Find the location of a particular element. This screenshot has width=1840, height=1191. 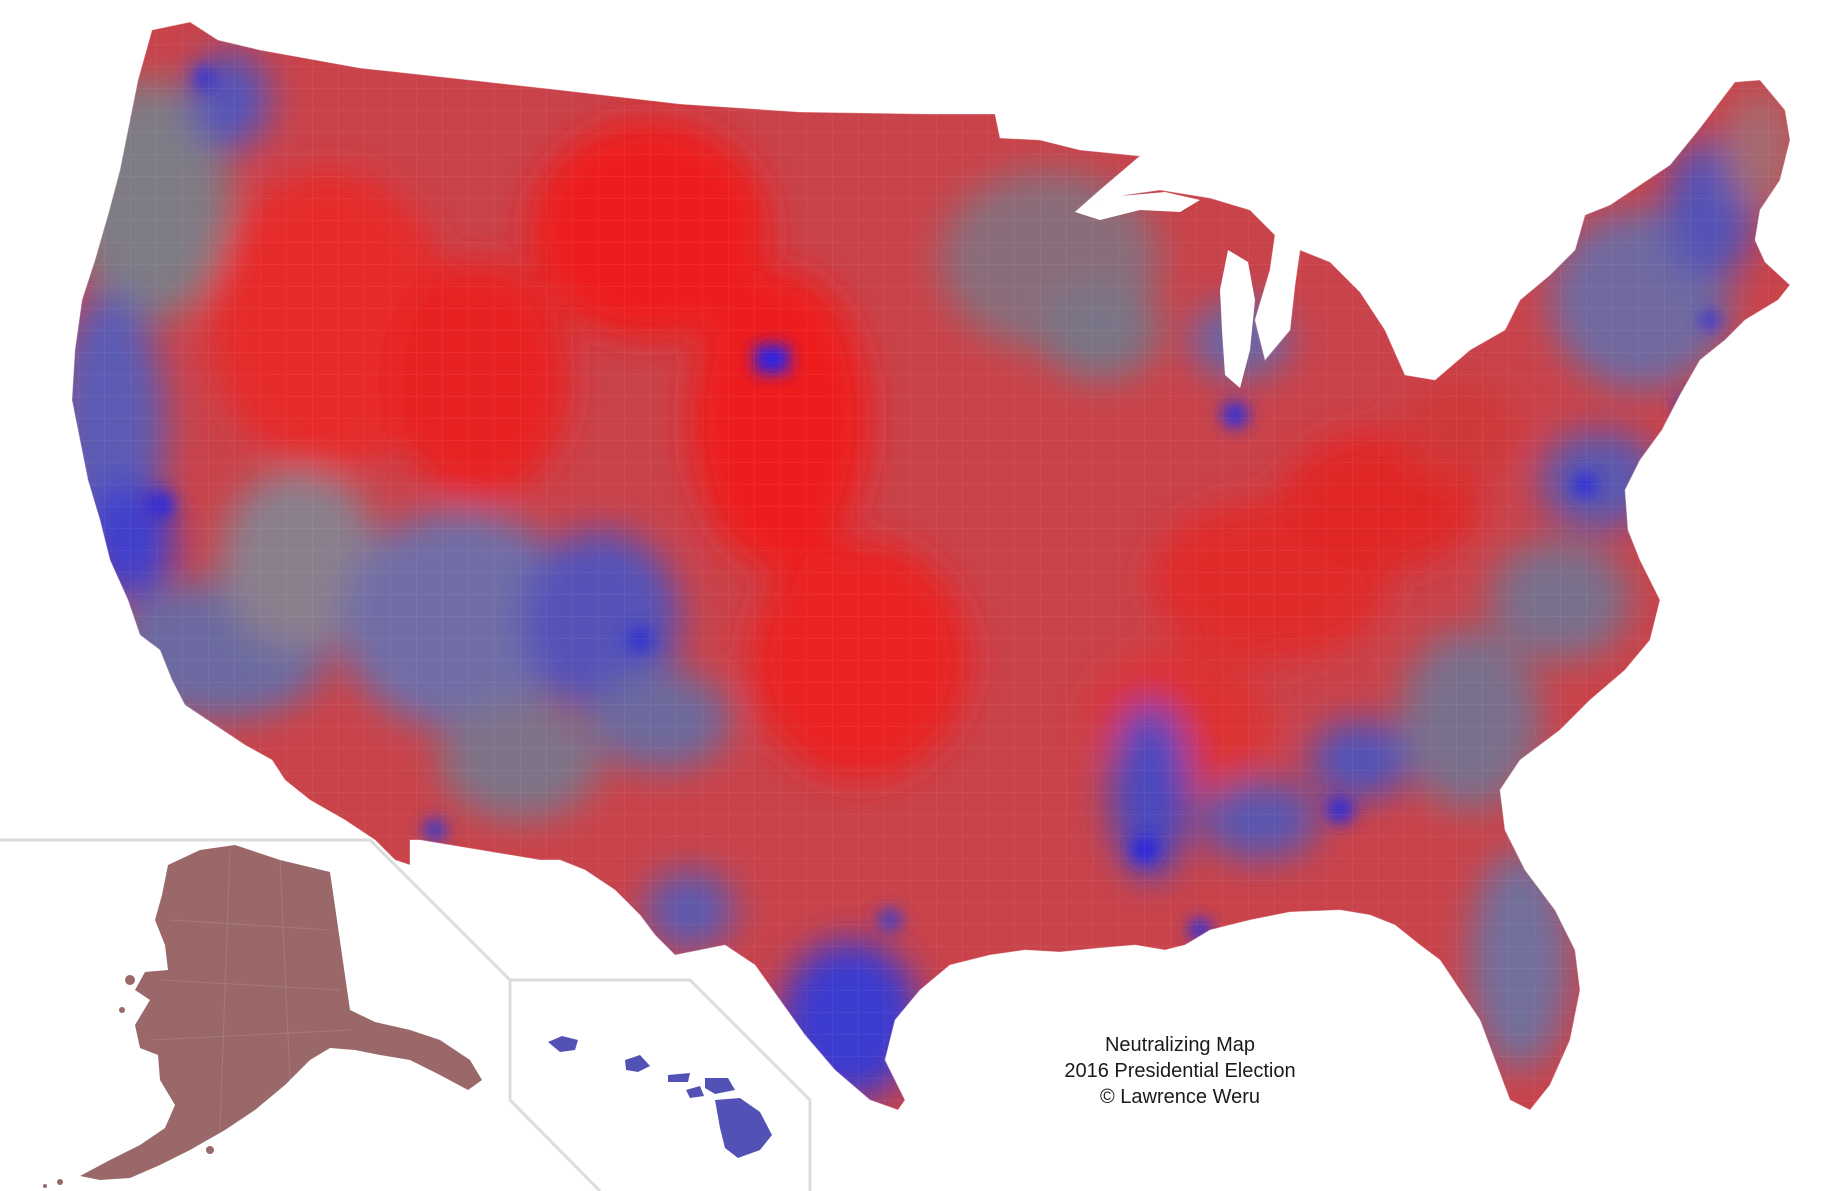

map-subtitle: 2016 Presidential Election is located at coordinates (1180, 1071).